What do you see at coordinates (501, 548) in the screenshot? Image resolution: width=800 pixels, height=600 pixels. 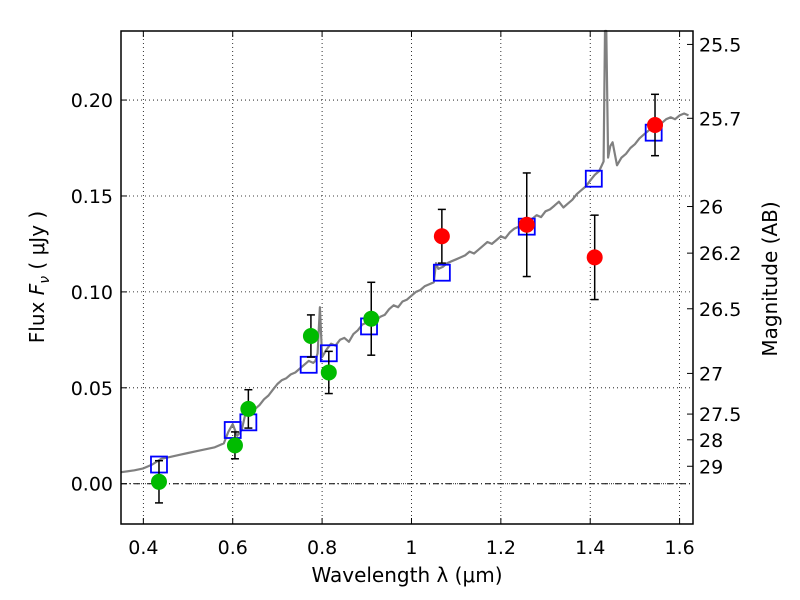 I see `x-tick-label: 1.2` at bounding box center [501, 548].